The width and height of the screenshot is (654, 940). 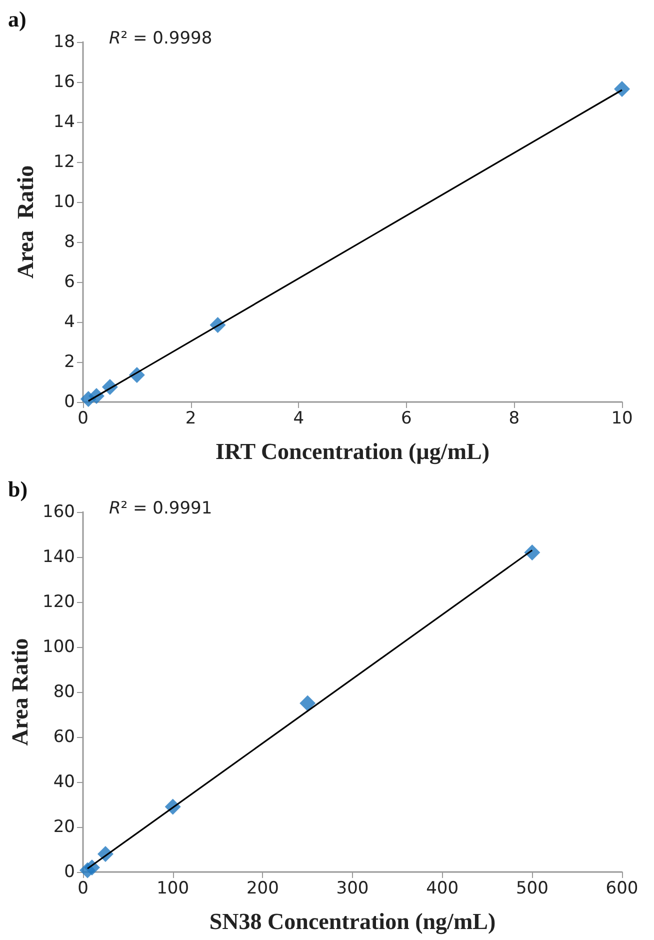 I want to click on y-tick-label: 14, so click(x=64, y=122).